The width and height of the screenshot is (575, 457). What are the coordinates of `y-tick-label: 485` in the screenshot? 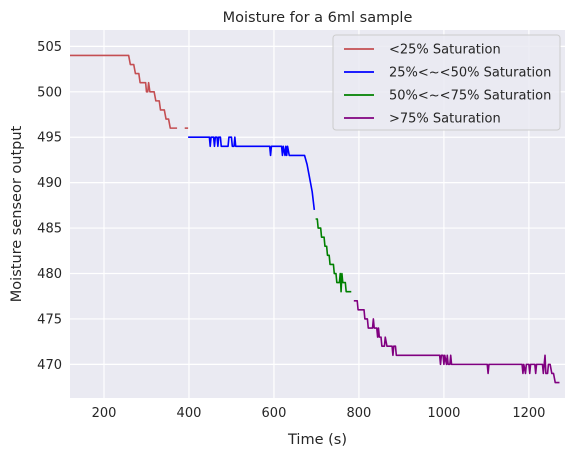 It's located at (49, 229).